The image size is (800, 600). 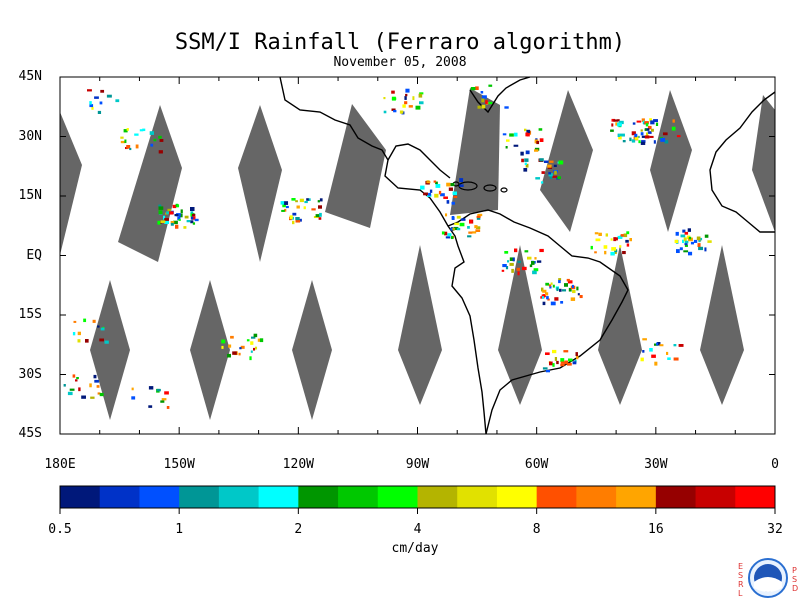 I want to click on lat-label: 15N, so click(x=30, y=195).